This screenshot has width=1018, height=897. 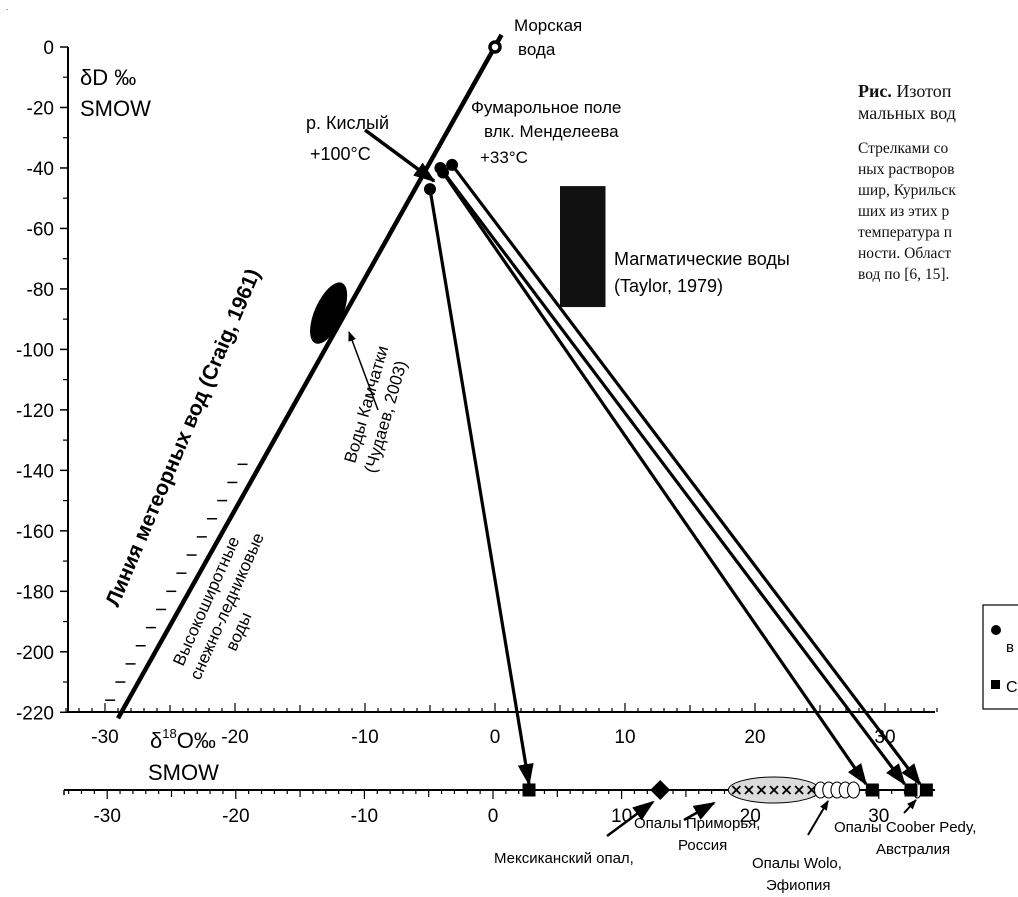 I want to click on caption-title: Рис. Изотоп, so click(x=938, y=91).